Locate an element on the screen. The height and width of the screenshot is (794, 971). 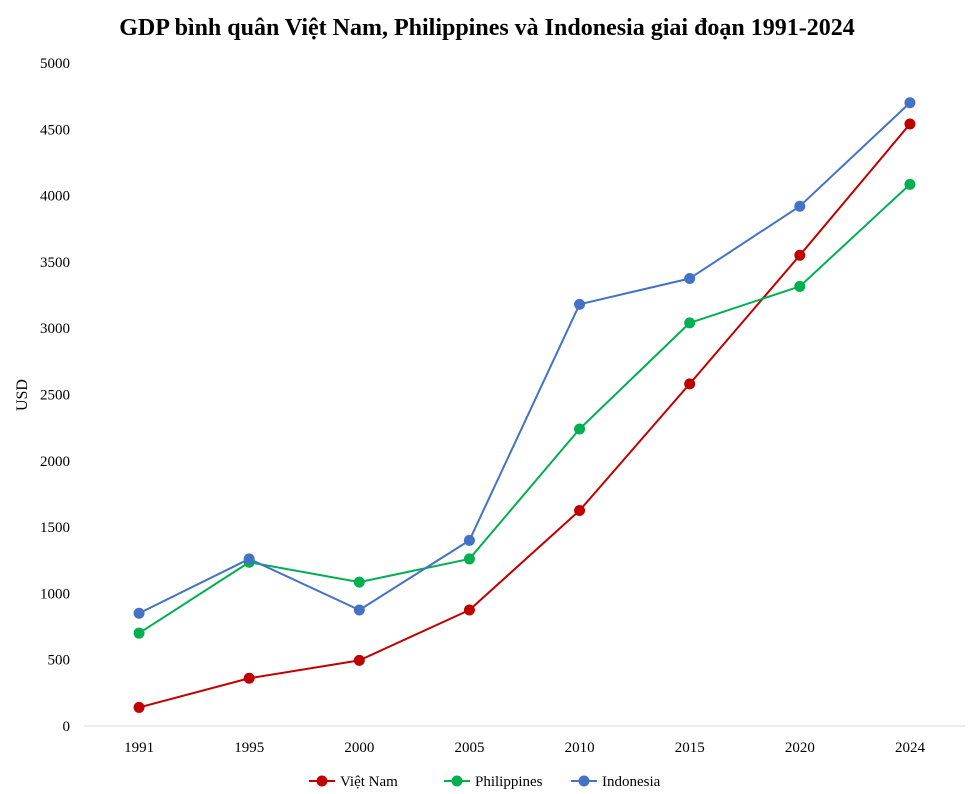
y-tick-label: 2000 is located at coordinates (55, 462).